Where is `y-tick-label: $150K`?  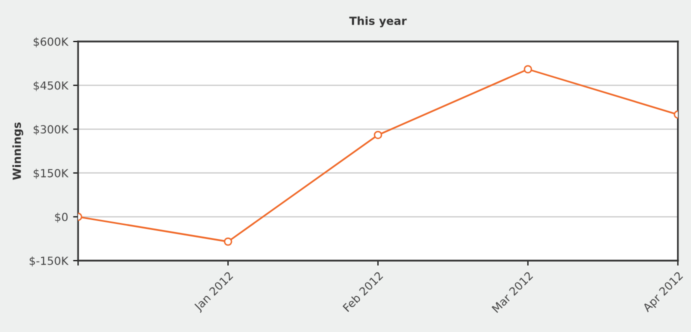
y-tick-label: $150K is located at coordinates (51, 173).